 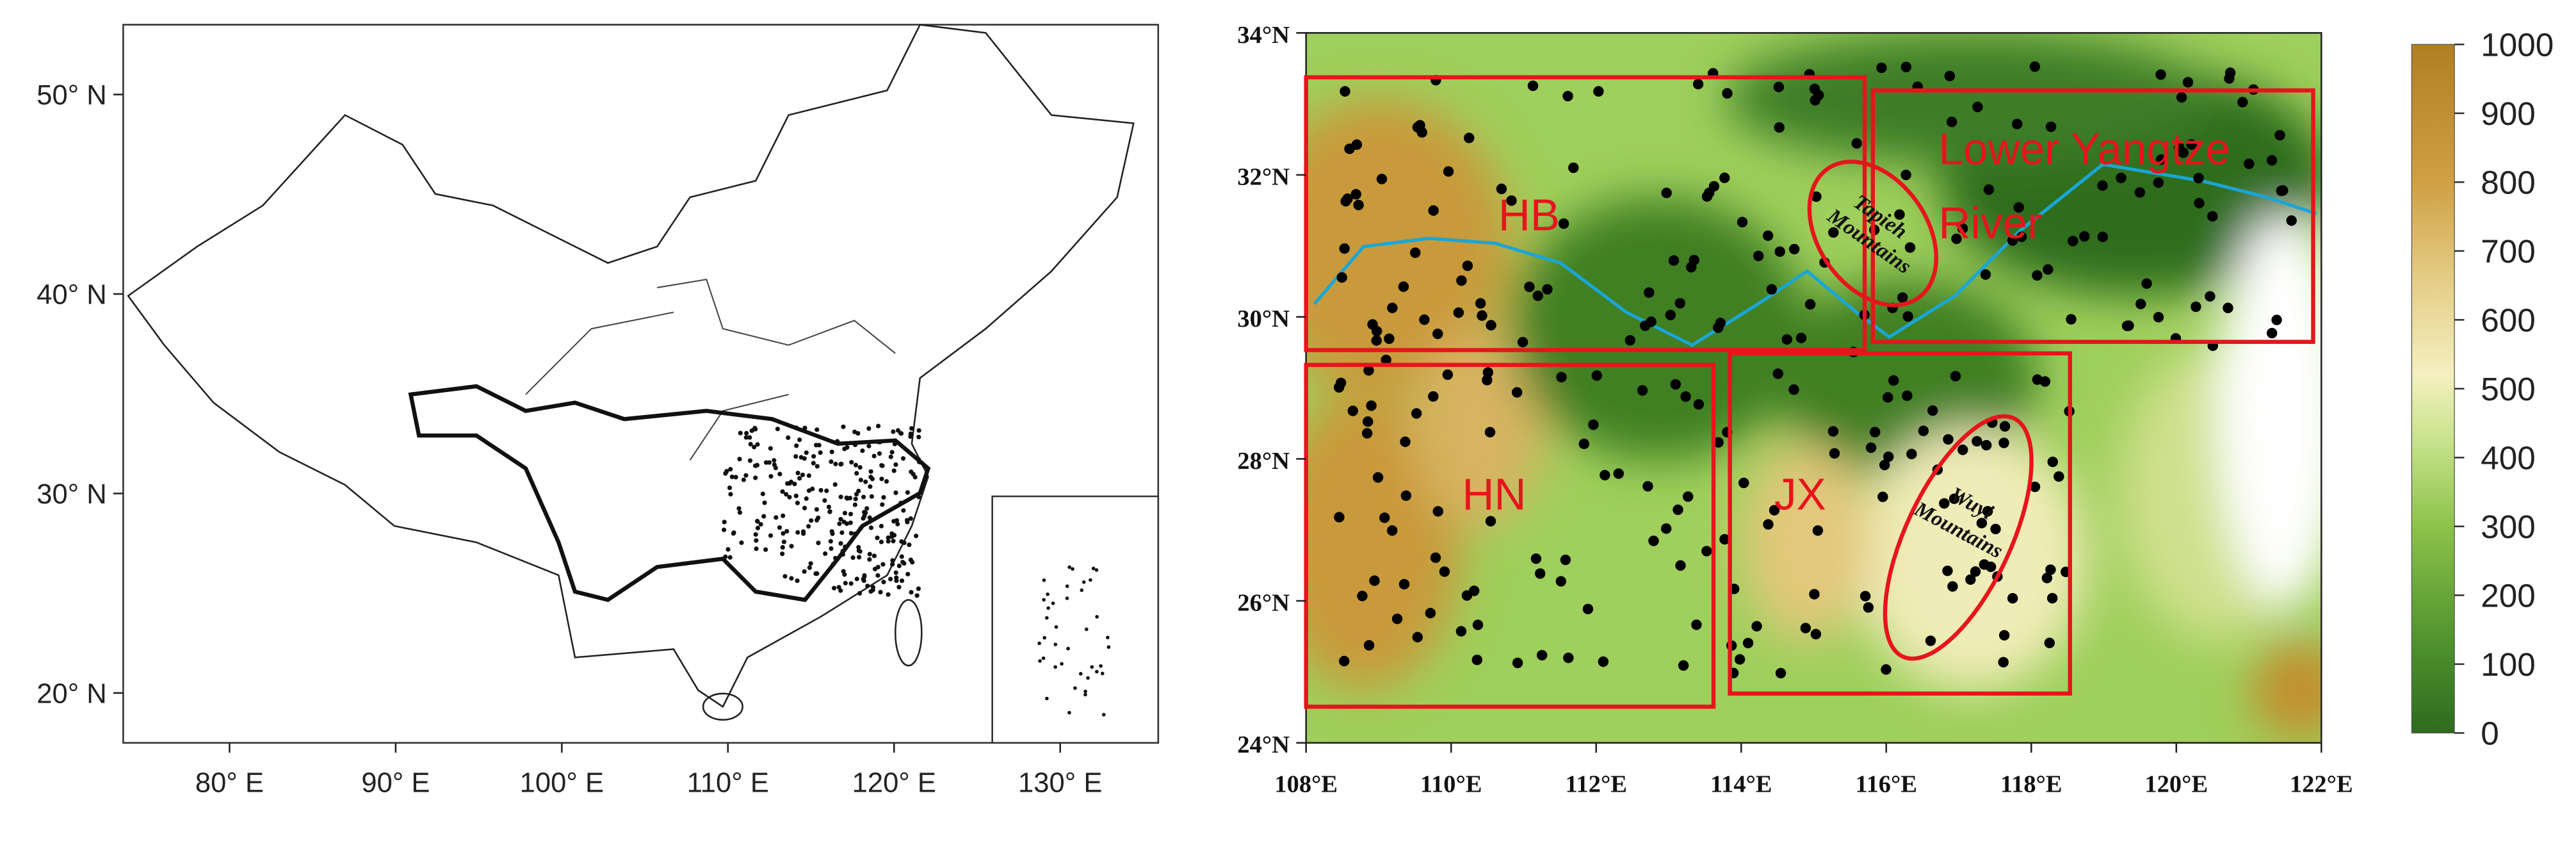 What do you see at coordinates (2031, 784) in the screenshot?
I see `x-tick-label: 118°E` at bounding box center [2031, 784].